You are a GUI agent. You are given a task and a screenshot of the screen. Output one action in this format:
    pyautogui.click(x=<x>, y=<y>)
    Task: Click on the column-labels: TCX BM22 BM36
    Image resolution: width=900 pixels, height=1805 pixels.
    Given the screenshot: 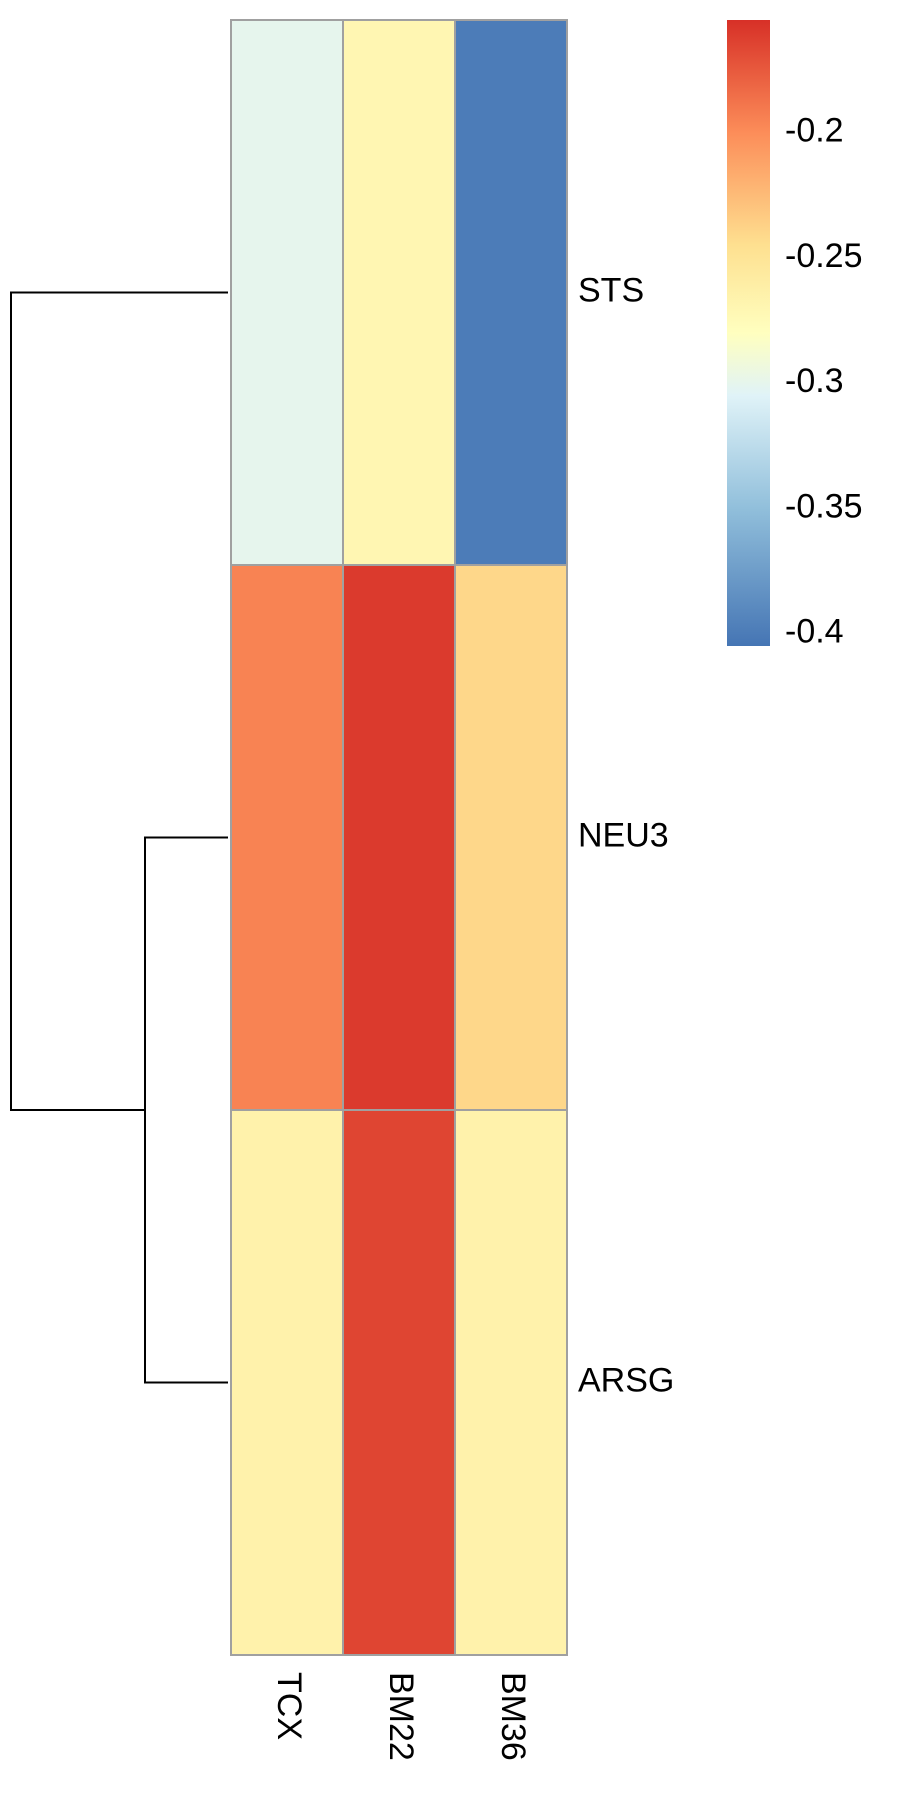 What is the action you would take?
    pyautogui.click(x=401, y=1716)
    